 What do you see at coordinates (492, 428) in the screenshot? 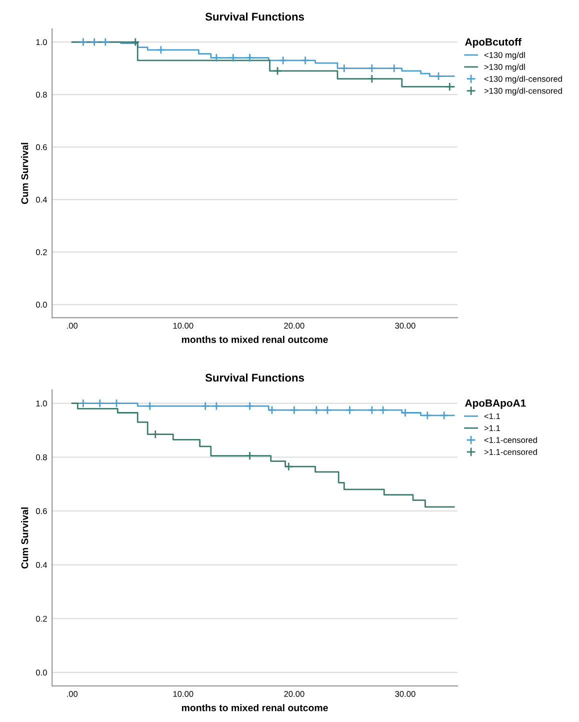
I see `legend-label: >1.1` at bounding box center [492, 428].